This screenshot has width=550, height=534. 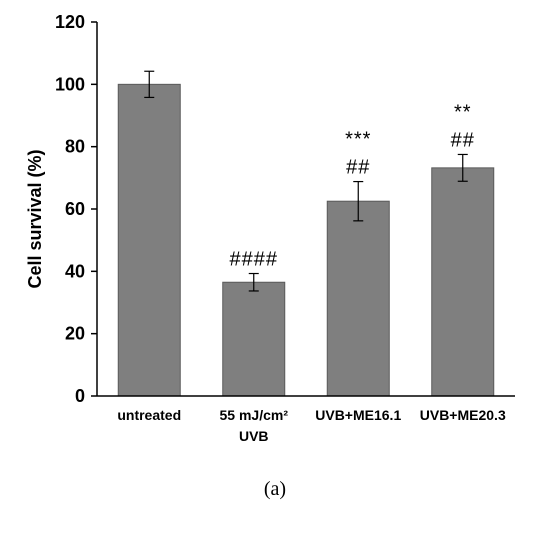 What do you see at coordinates (70, 22) in the screenshot?
I see `y-tick-label: 120` at bounding box center [70, 22].